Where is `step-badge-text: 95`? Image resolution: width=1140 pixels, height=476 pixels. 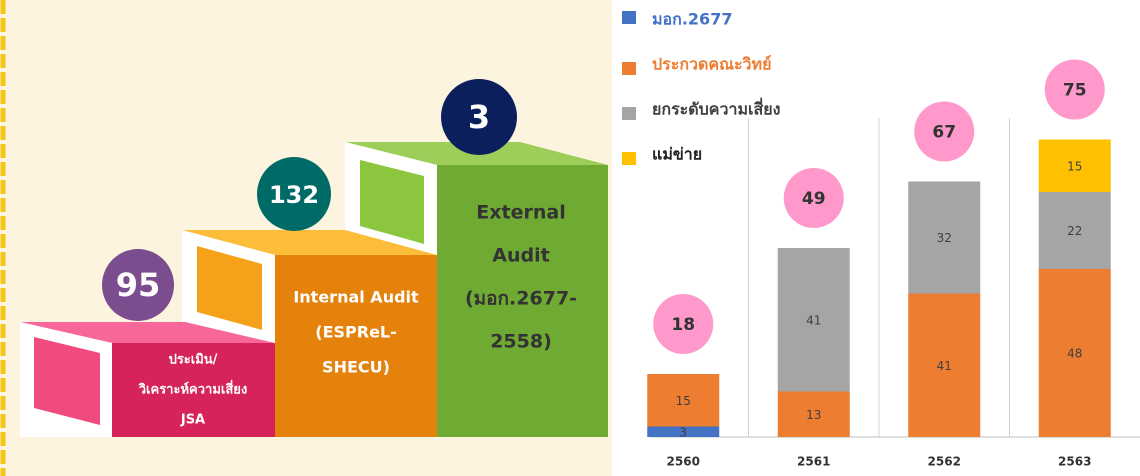 step-badge-text: 95 is located at coordinates (138, 285).